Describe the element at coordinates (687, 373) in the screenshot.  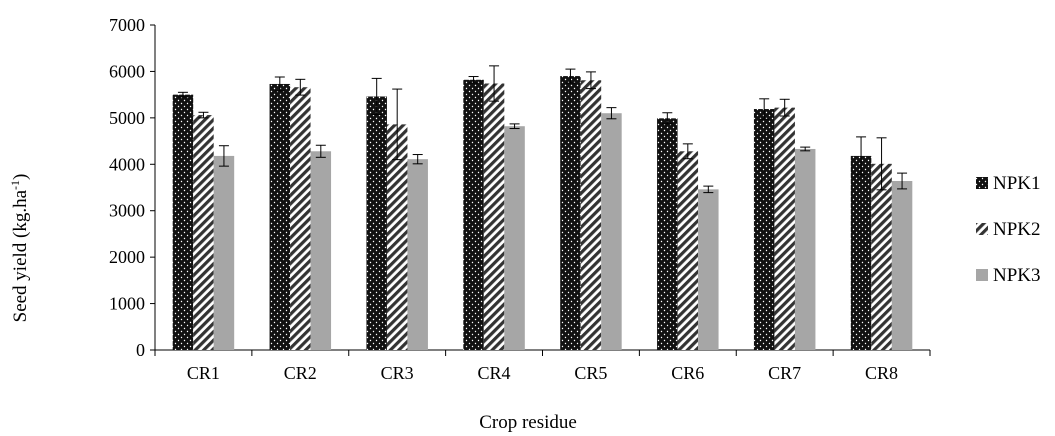
I see `x-tick-label: CR6` at that location.